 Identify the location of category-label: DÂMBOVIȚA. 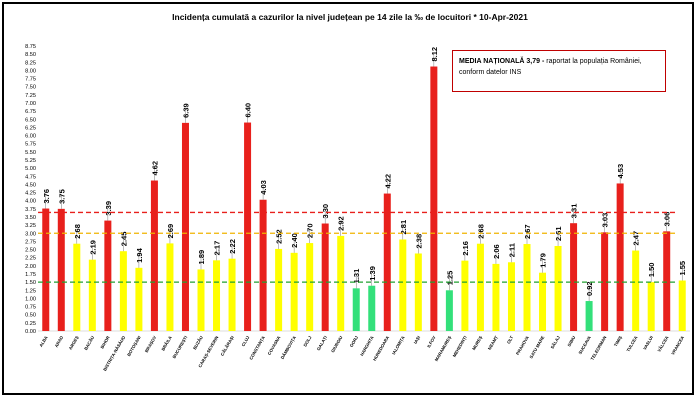
(288, 347).